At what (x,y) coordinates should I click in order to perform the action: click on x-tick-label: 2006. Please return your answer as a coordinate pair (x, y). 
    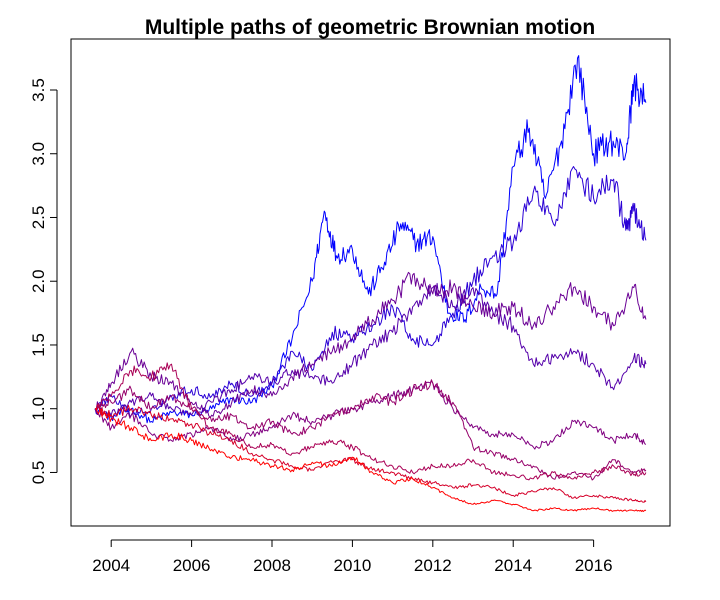
    Looking at the image, I should click on (192, 565).